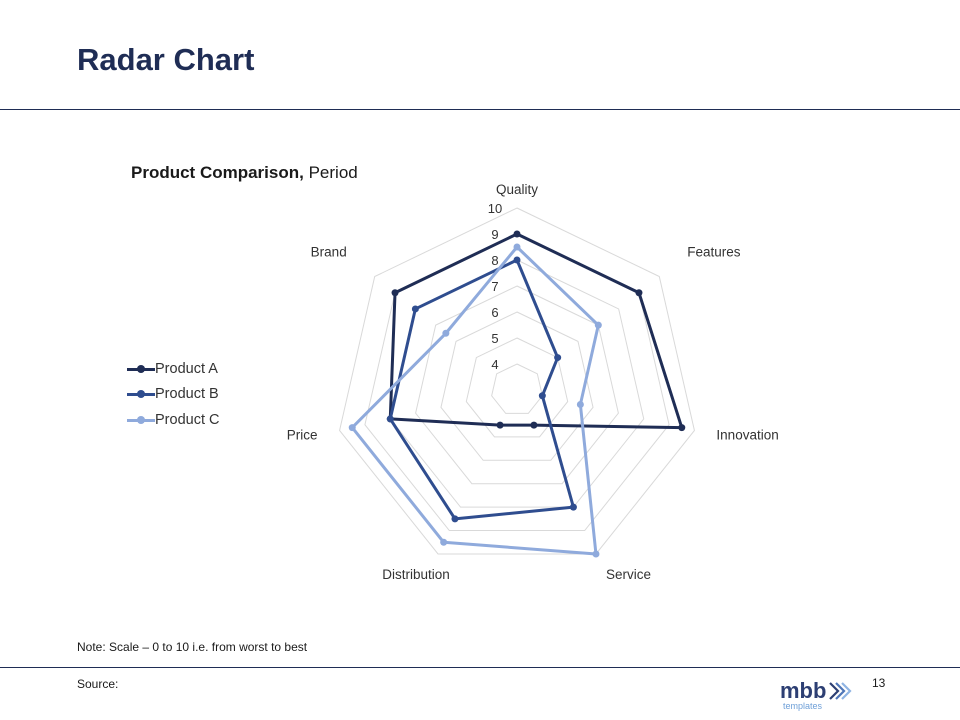  I want to click on tick-label: 10, so click(495, 208).